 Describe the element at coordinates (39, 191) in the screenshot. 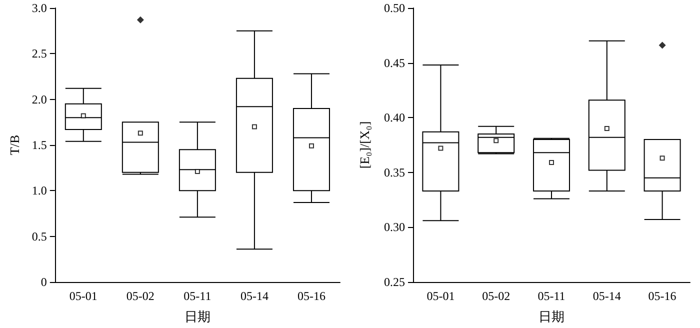

I see `y-tick-label: 1.0` at that location.